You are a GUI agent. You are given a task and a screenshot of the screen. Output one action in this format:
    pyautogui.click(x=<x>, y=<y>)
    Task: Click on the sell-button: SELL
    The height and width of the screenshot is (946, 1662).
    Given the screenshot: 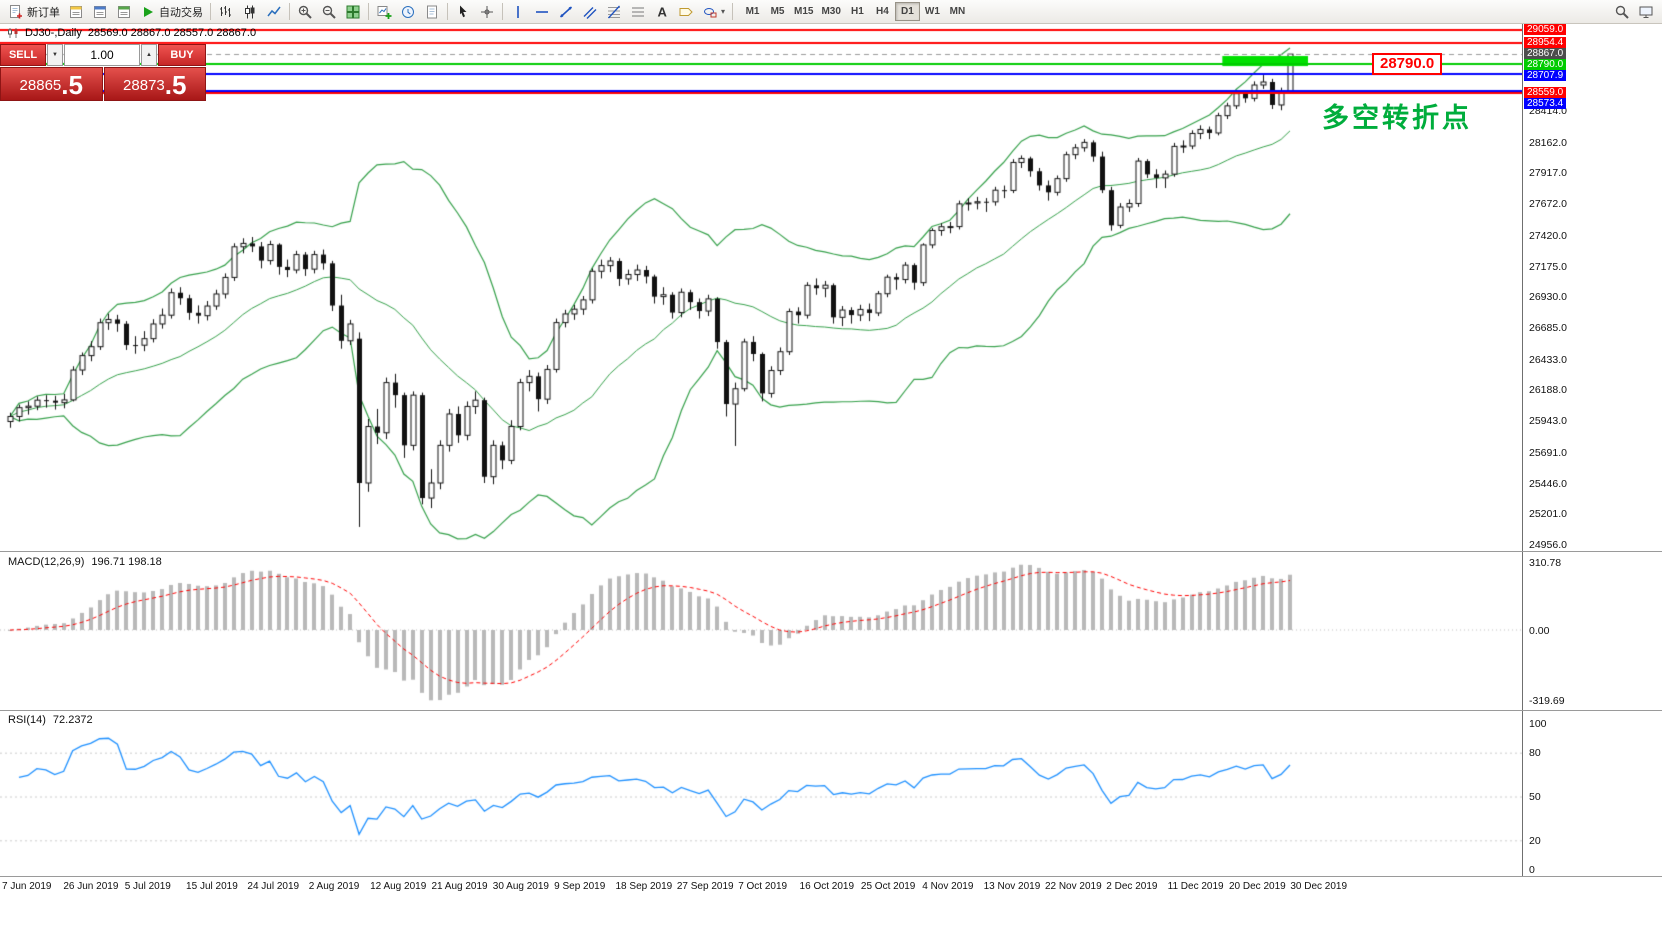 What is the action you would take?
    pyautogui.click(x=23, y=55)
    